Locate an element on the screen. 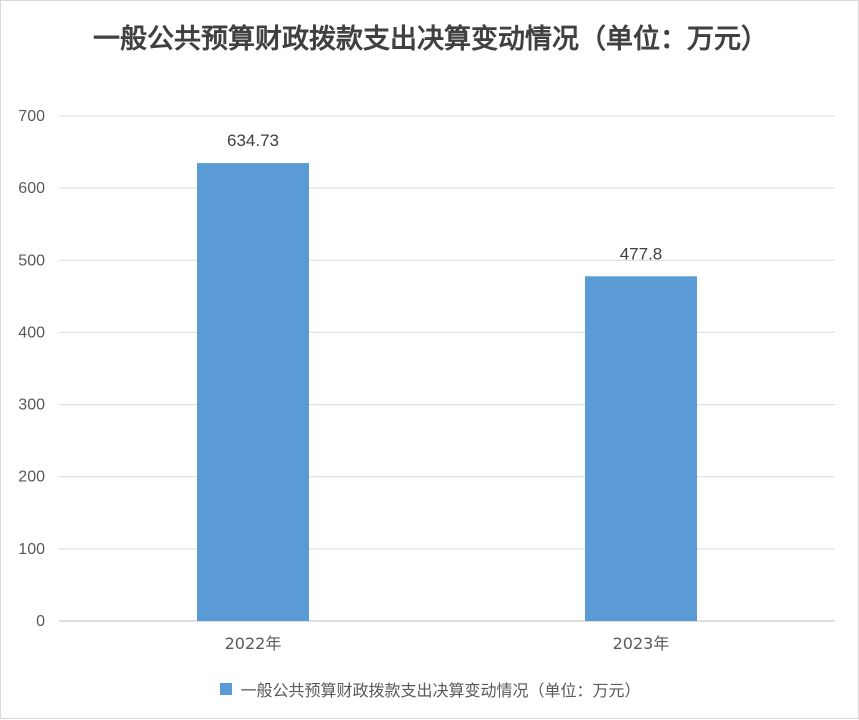  y-tick-label: 200 is located at coordinates (31, 477).